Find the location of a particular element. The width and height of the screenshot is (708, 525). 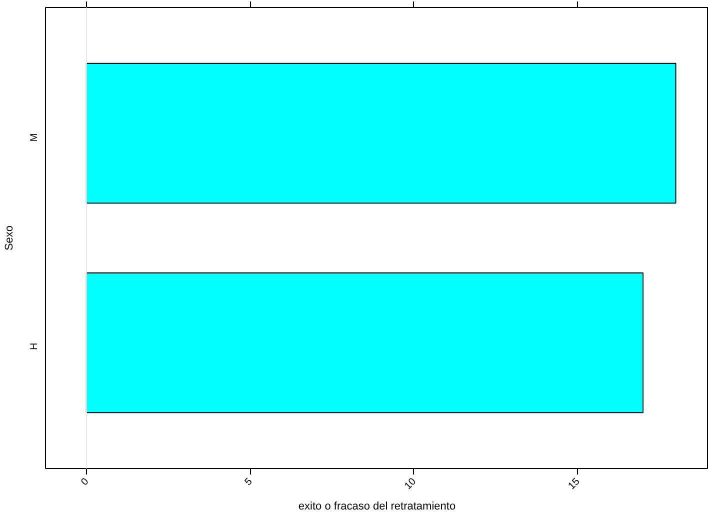

y-tick-label: H is located at coordinates (34, 346).